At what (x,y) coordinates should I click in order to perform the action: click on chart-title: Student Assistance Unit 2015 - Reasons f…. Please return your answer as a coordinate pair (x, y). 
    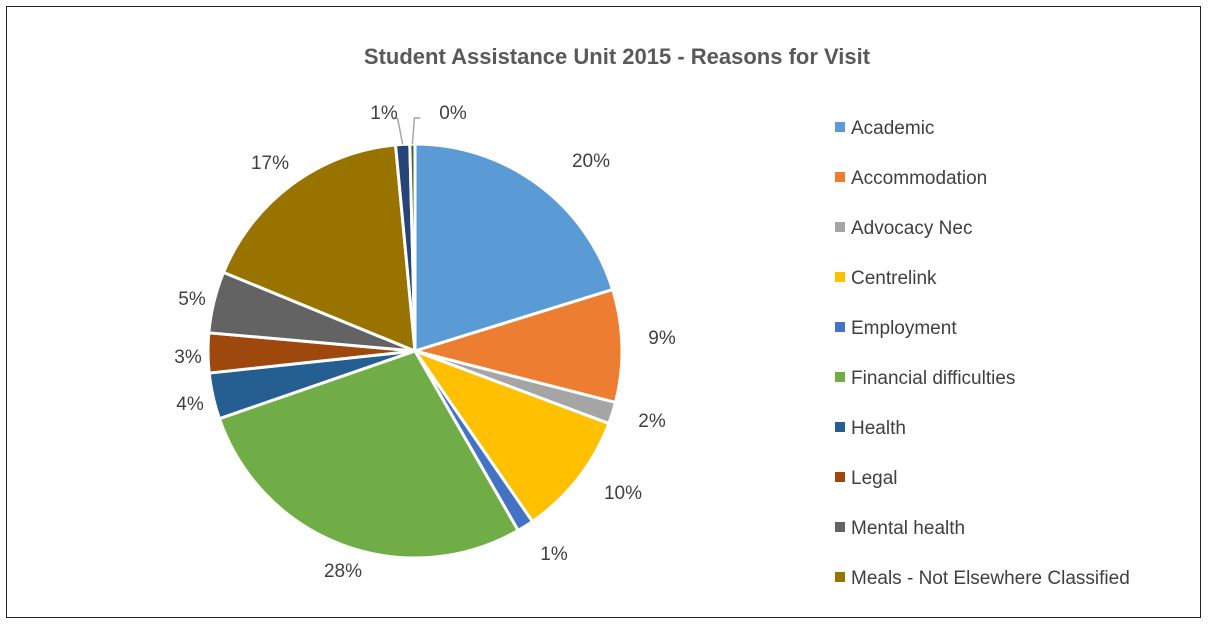
    Looking at the image, I should click on (617, 56).